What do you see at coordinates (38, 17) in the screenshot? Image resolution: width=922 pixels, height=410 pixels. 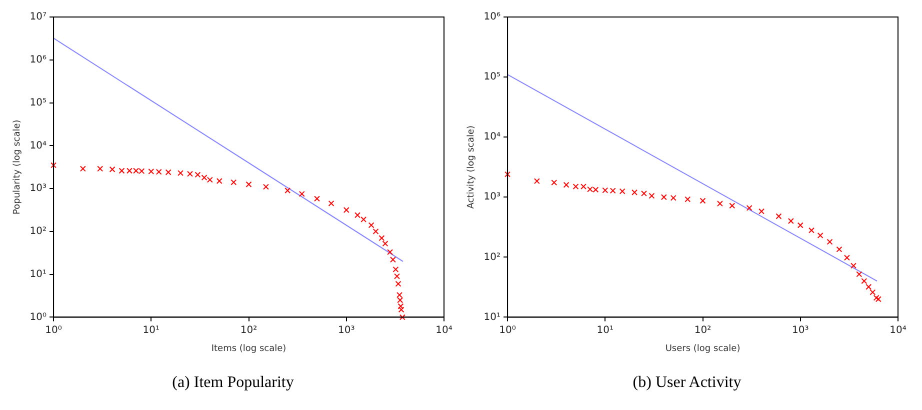 I see `y-tick-label: 10⁷` at bounding box center [38, 17].